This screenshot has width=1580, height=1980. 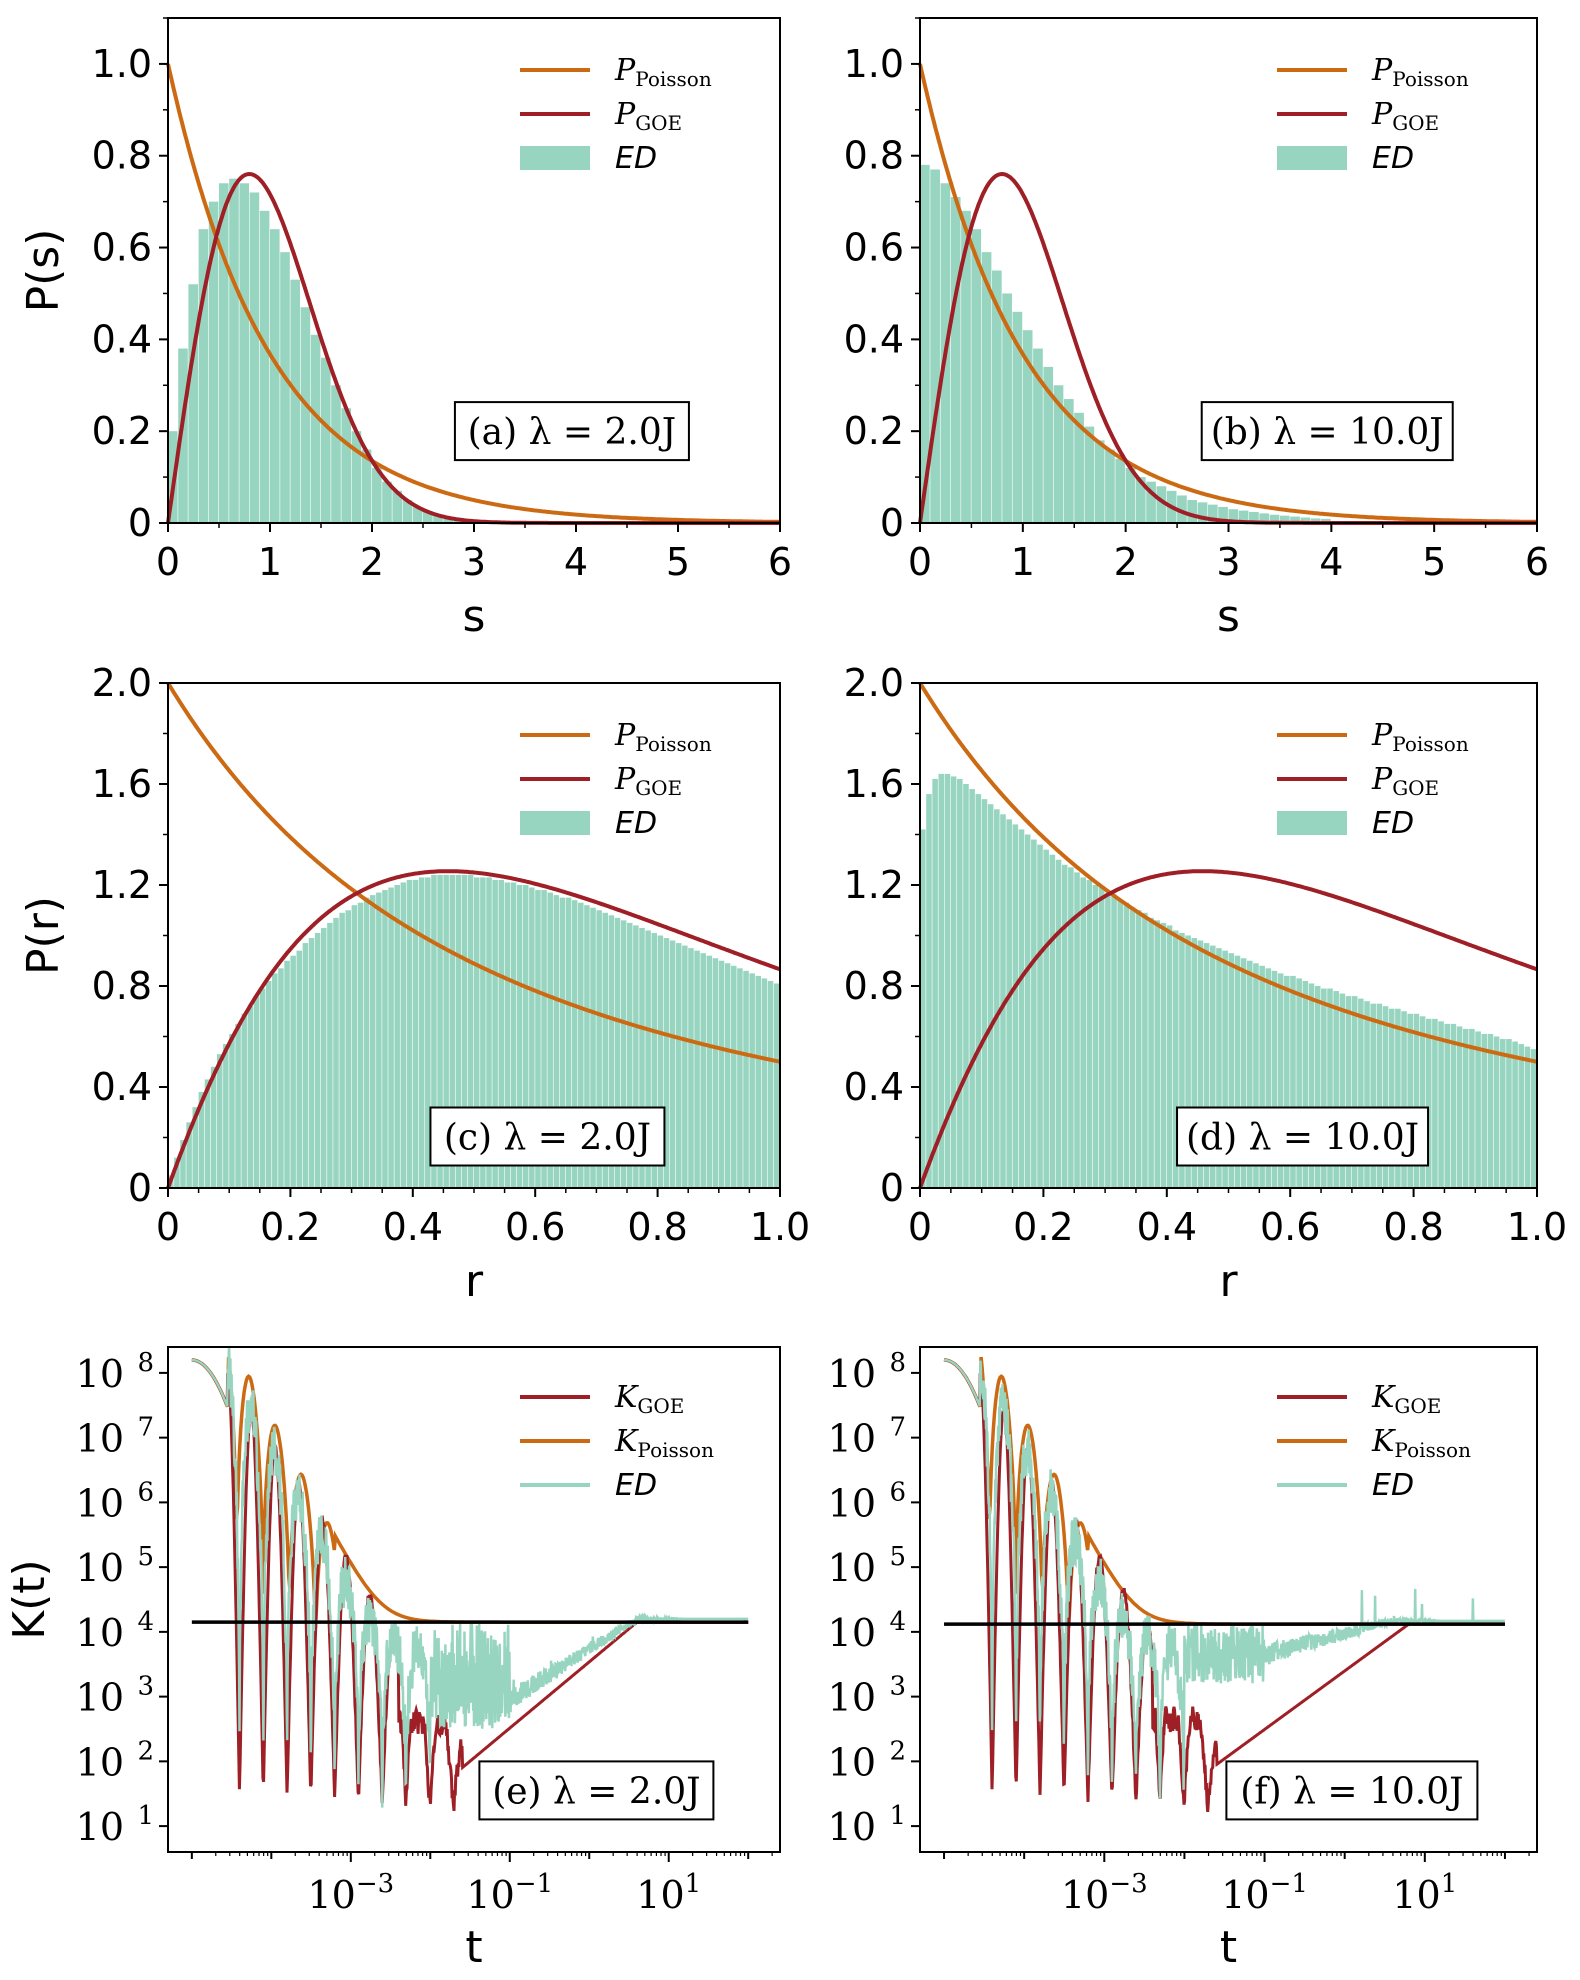 What do you see at coordinates (115, 1437) in the screenshot?
I see `y-tick-label: 10 7` at bounding box center [115, 1437].